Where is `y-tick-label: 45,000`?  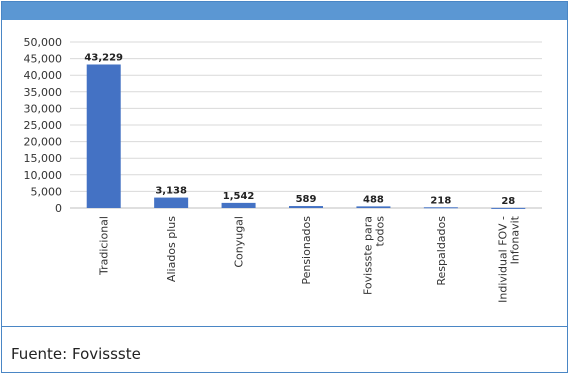 y-tick-label: 45,000 is located at coordinates (43, 59).